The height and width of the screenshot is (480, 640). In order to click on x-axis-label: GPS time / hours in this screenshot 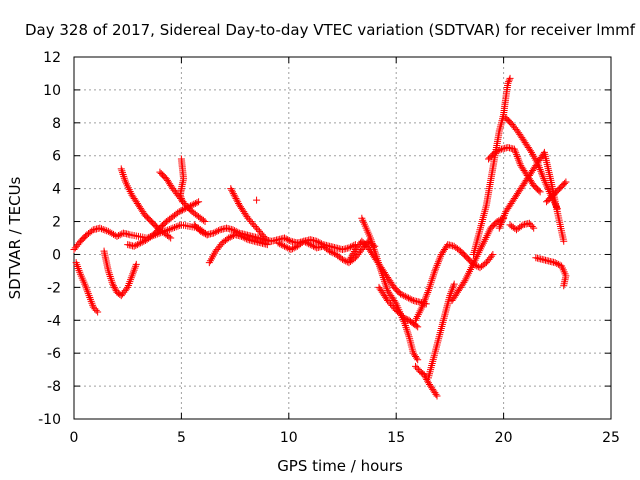, I will do `click(340, 466)`.